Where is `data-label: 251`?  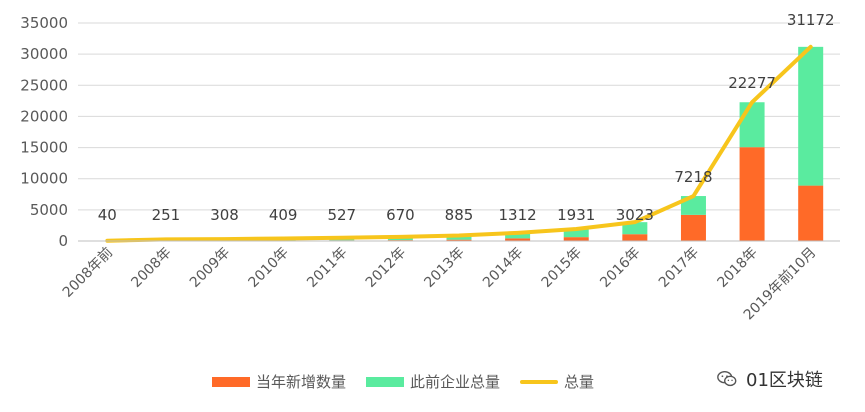 data-label: 251 is located at coordinates (166, 215).